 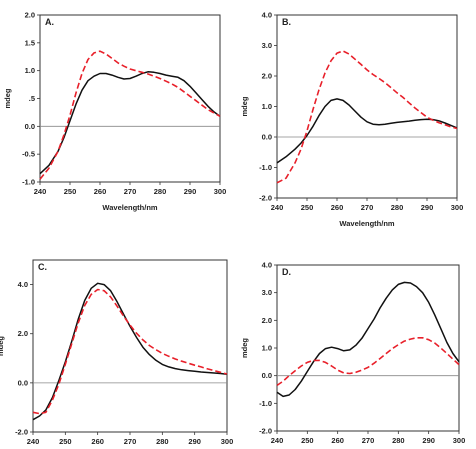 I want to click on y-tick-label: .5, so click(x=32, y=98).